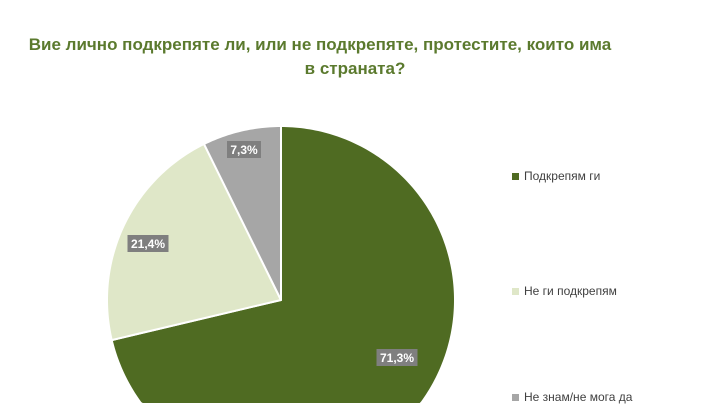 The image size is (720, 405). I want to click on data-label: 71,3%, so click(397, 357).